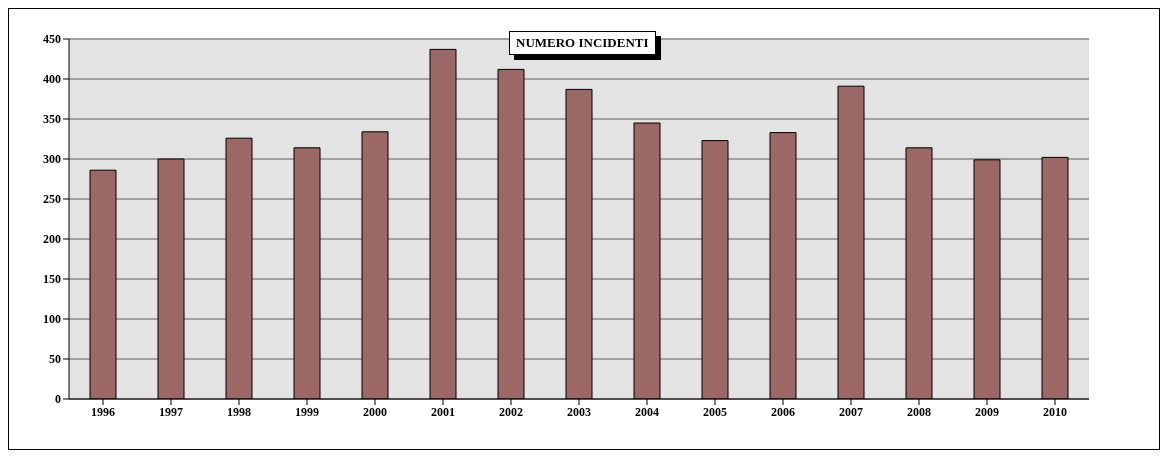 The image size is (1172, 463). What do you see at coordinates (52, 39) in the screenshot?
I see `y-tick-label: 450` at bounding box center [52, 39].